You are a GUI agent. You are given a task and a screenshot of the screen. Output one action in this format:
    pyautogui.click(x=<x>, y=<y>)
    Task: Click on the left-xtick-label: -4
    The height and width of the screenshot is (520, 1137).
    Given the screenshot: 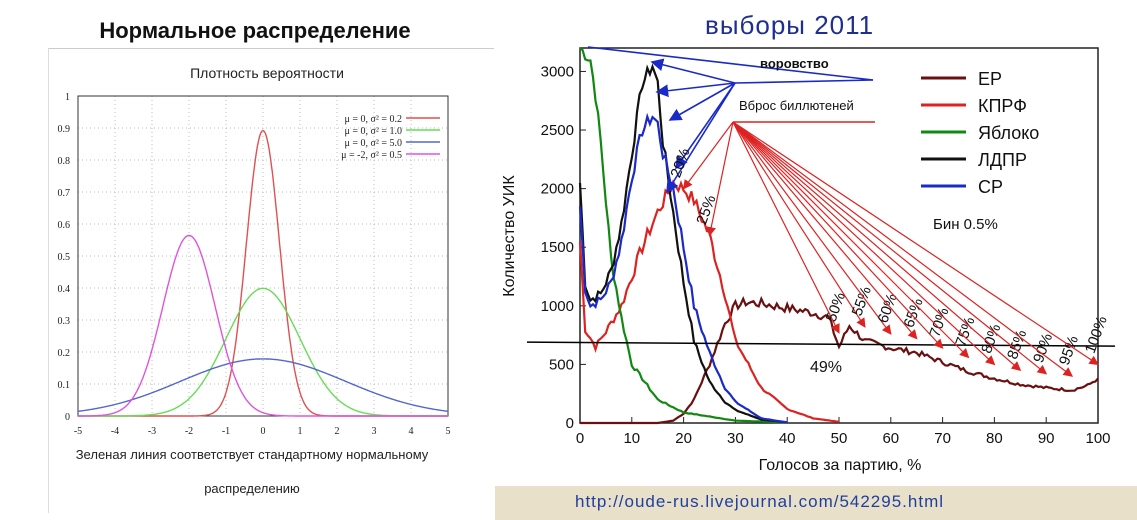 What is the action you would take?
    pyautogui.click(x=115, y=431)
    